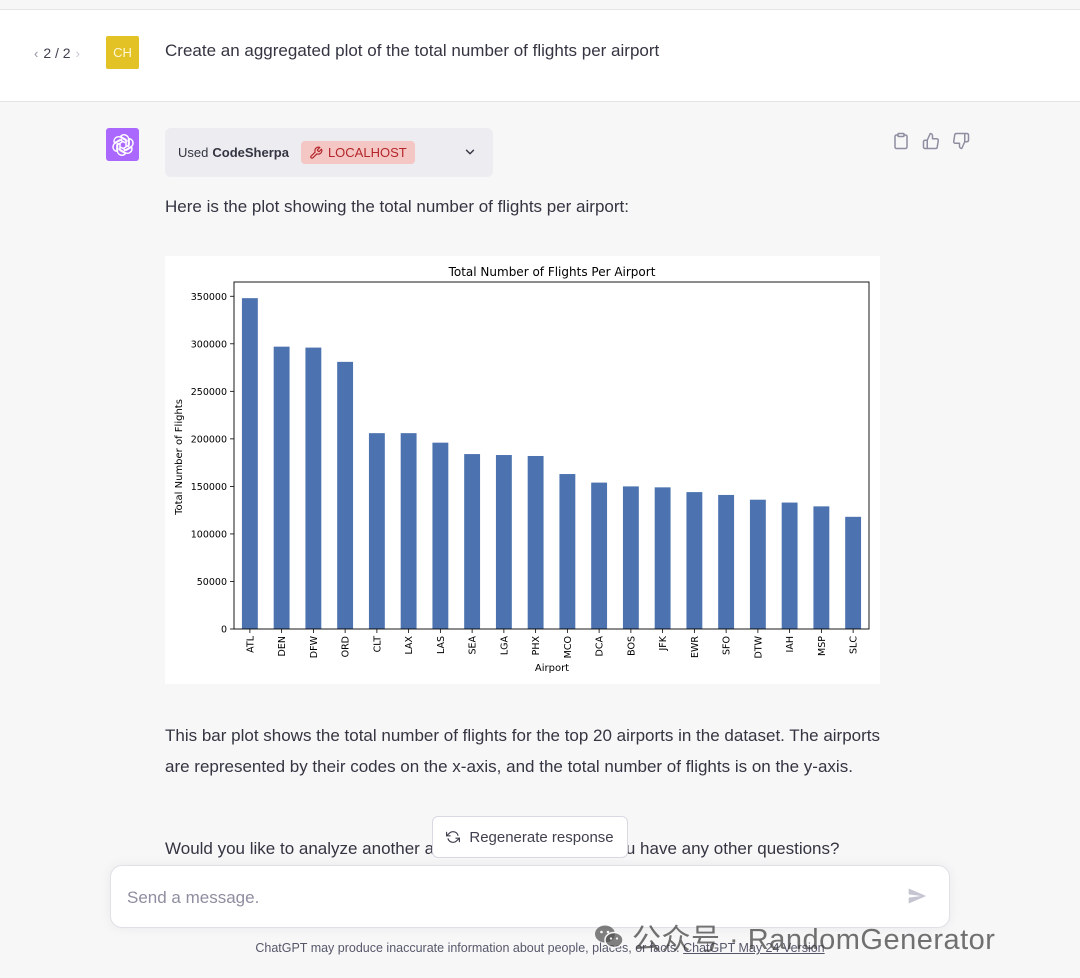  I want to click on chart-x-tick-label: MCO, so click(568, 647).